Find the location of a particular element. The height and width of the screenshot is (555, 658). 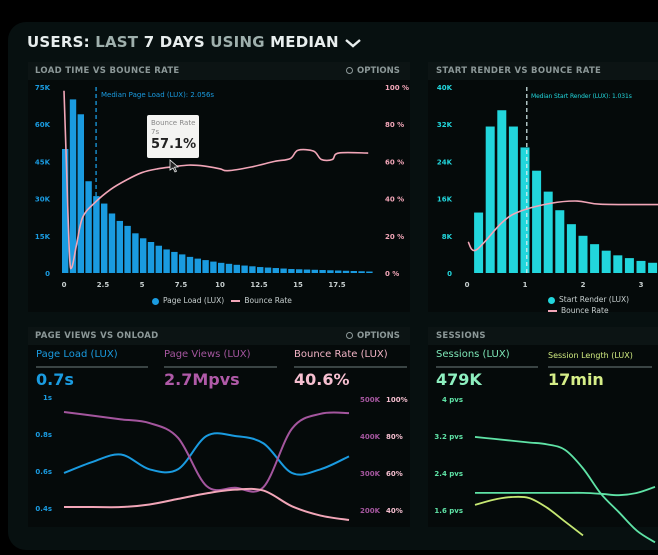

median-page-load-label: Median Page Load (LUX): 2.056s is located at coordinates (158, 95).